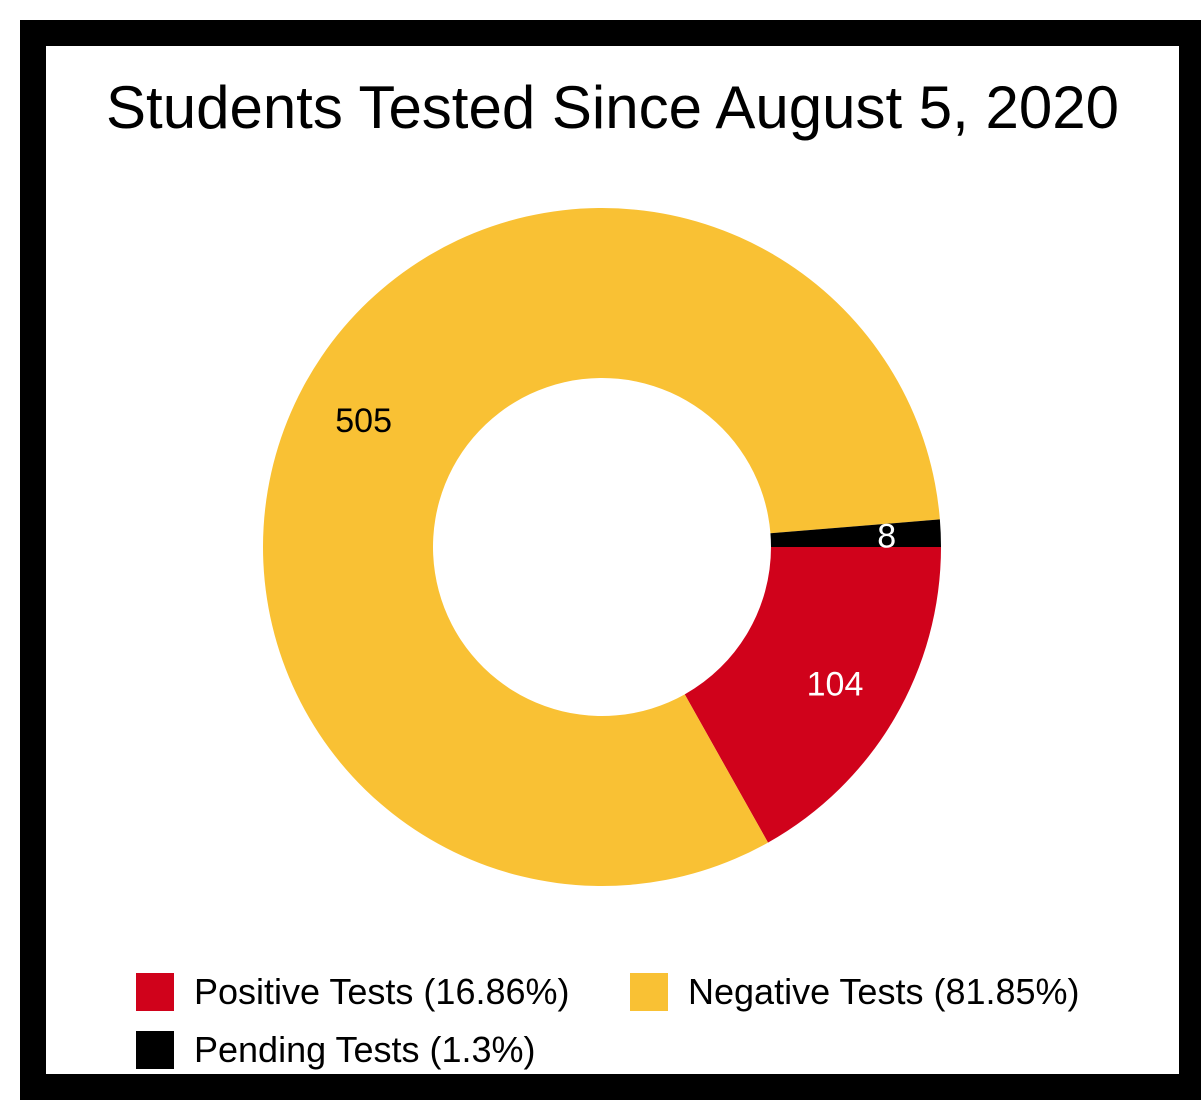  I want to click on legend-swatch-positive, so click(155, 992).